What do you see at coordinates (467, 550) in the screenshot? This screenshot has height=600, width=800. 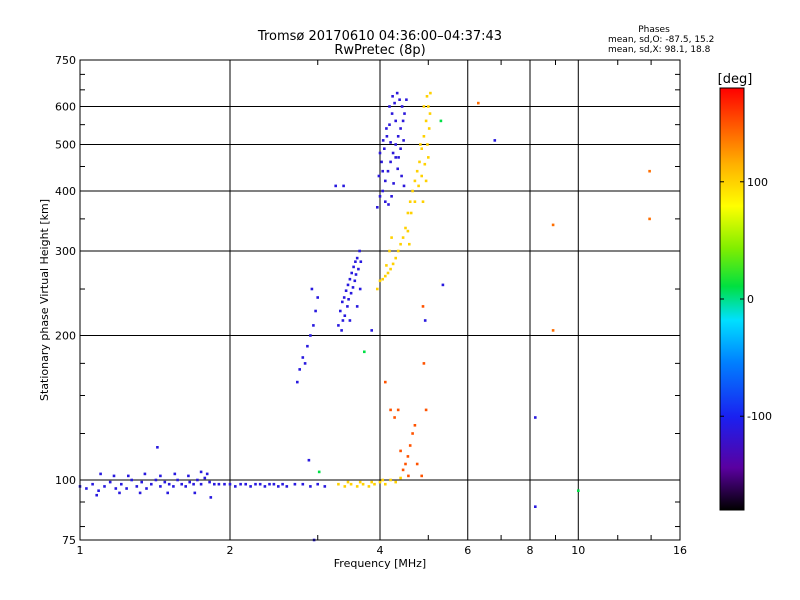 I see `x-tick-label: 6` at bounding box center [467, 550].